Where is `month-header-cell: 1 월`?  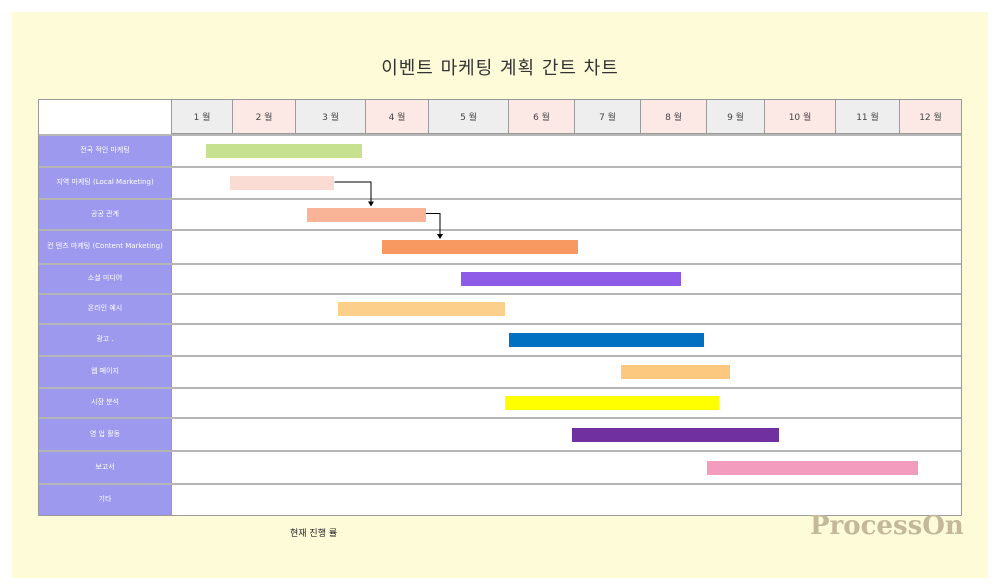 month-header-cell: 1 월 is located at coordinates (202, 117).